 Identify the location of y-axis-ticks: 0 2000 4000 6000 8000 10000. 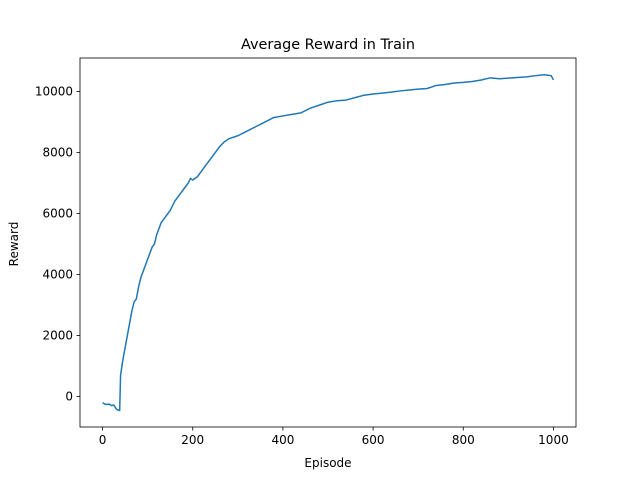
(57, 244).